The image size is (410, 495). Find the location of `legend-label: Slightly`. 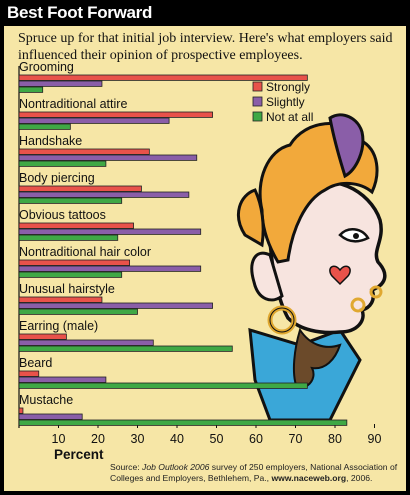

legend-label: Slightly is located at coordinates (285, 102).